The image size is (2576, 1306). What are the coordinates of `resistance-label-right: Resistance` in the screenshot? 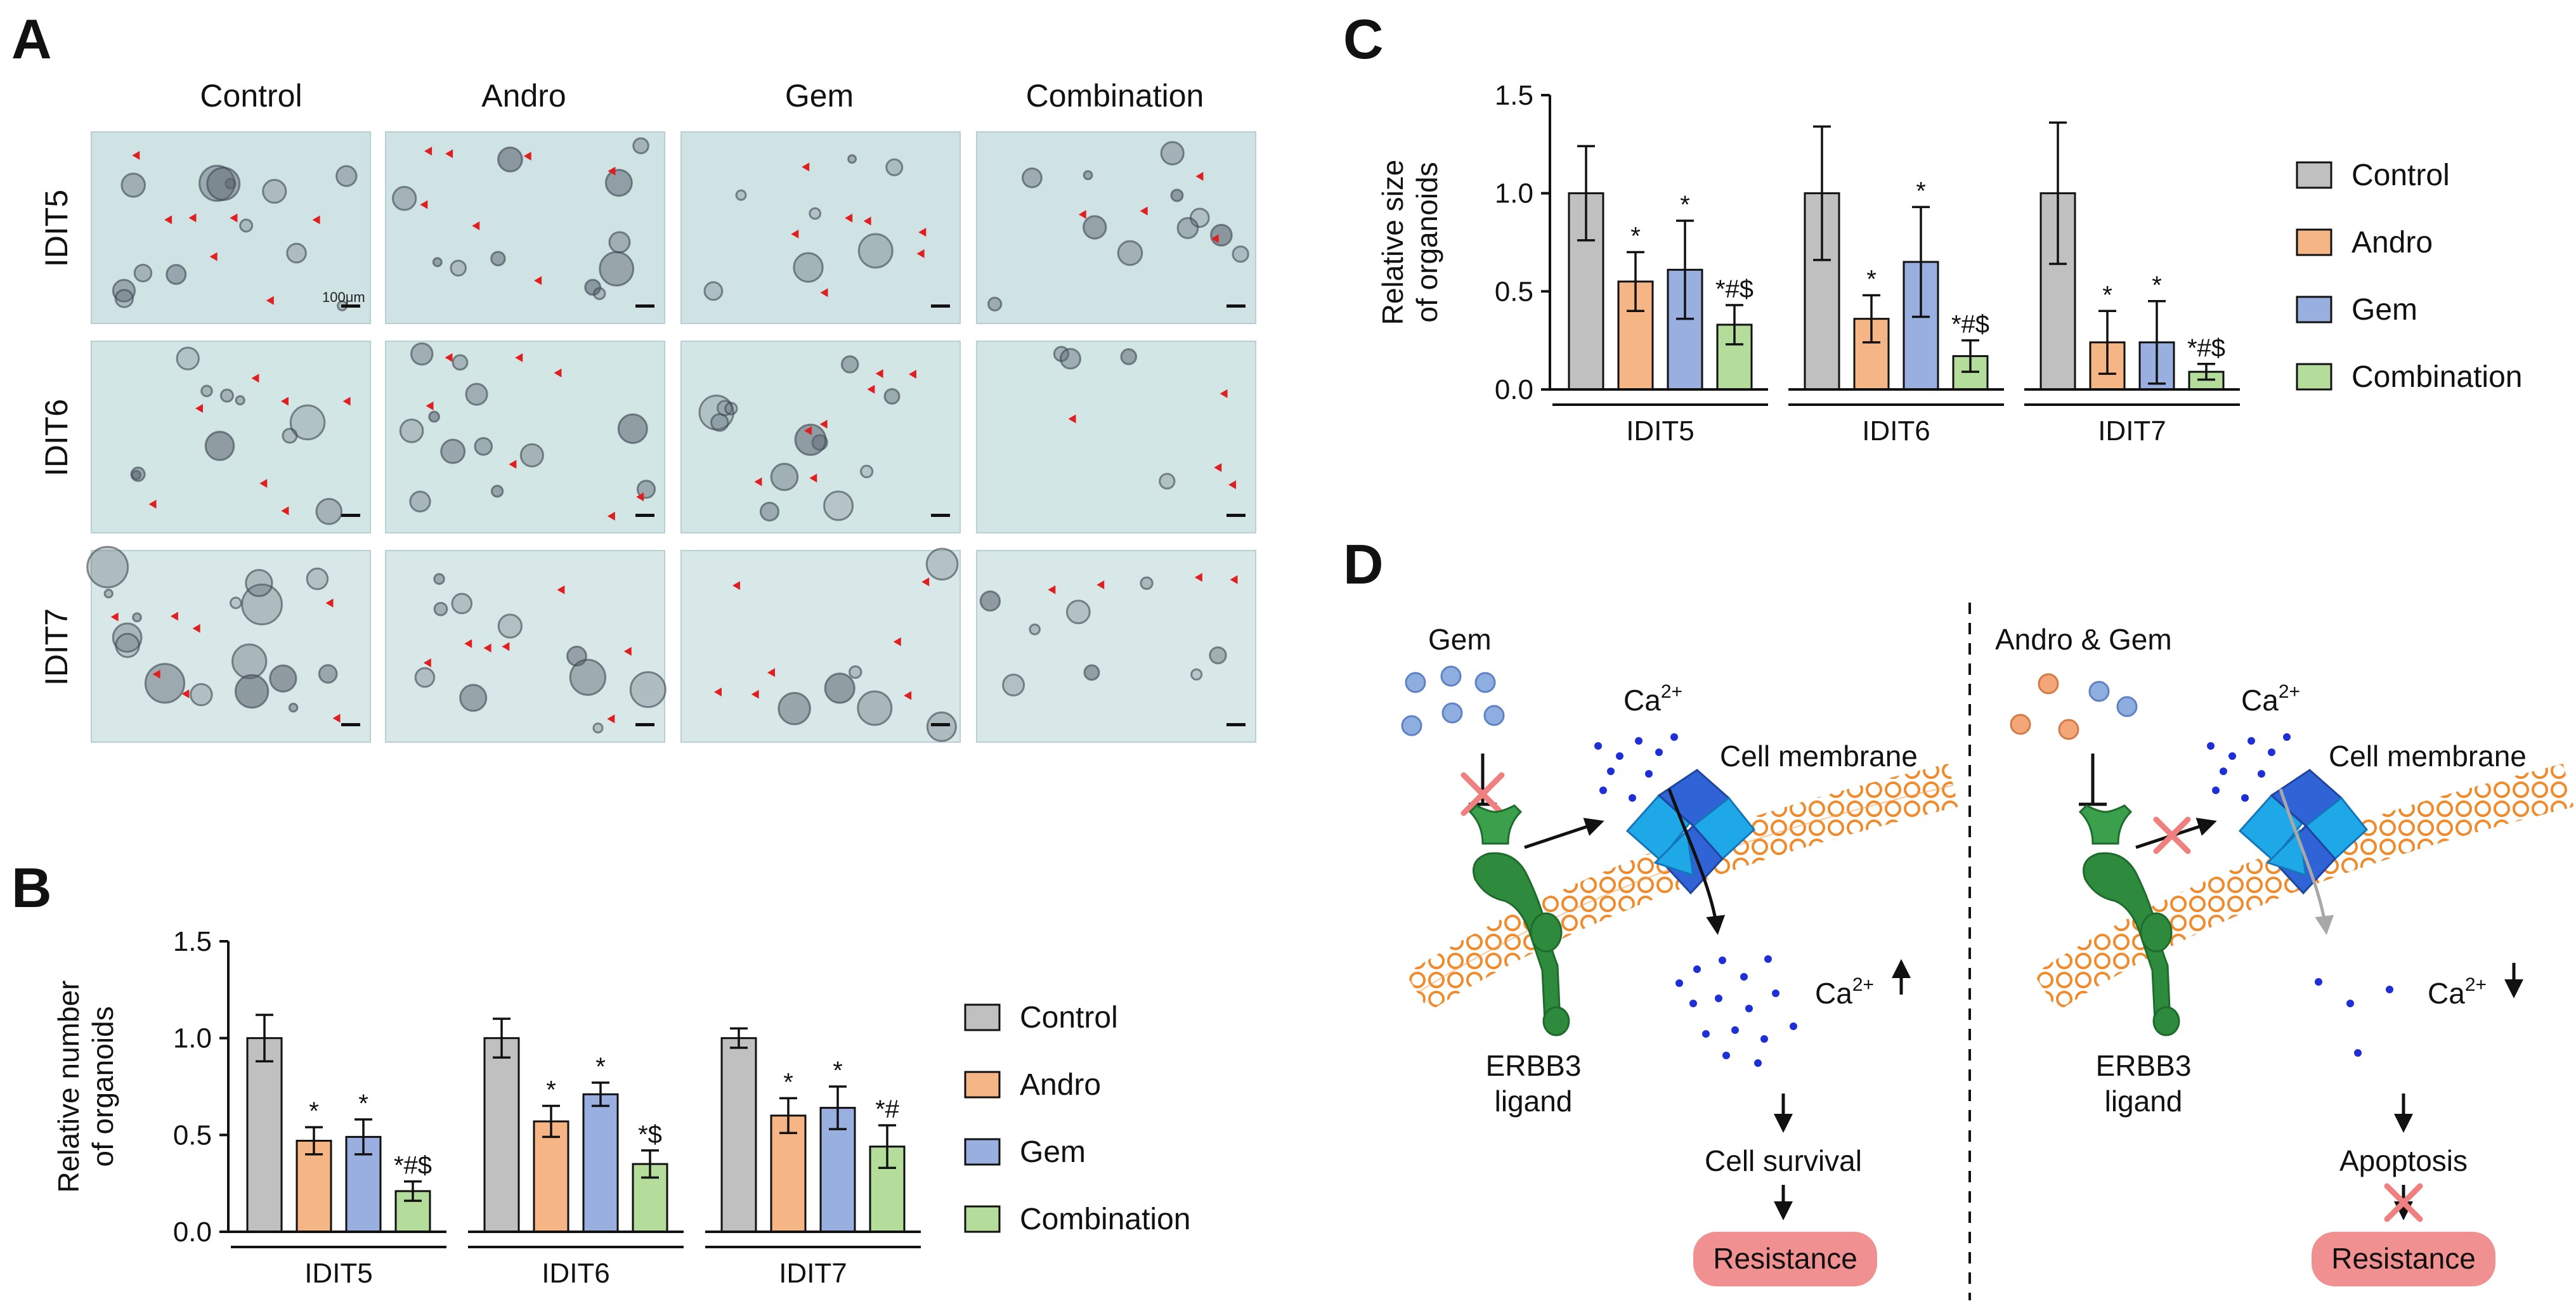 It's located at (2403, 1258).